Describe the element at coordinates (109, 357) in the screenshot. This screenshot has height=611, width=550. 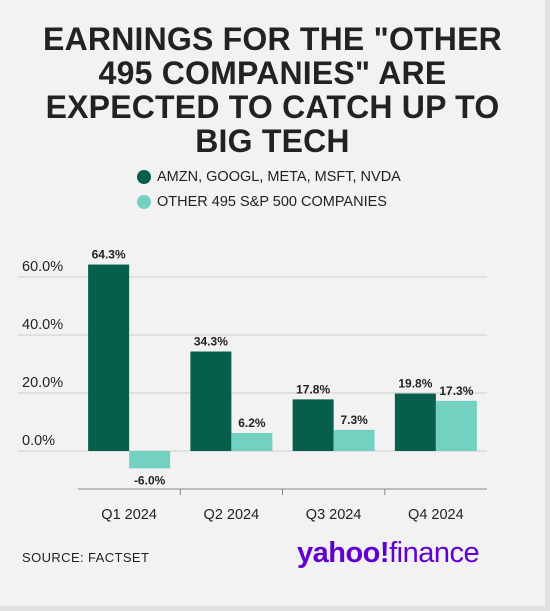
I see `bar-big-tech-q1-2024` at that location.